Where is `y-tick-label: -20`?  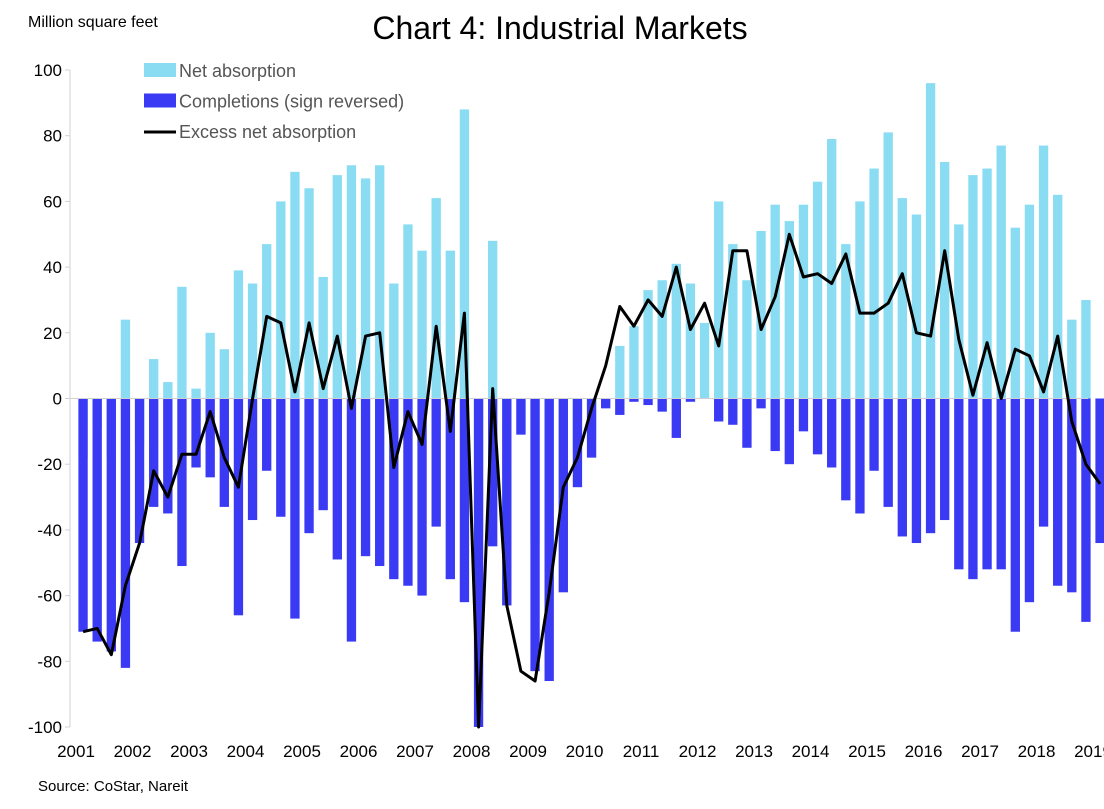 y-tick-label: -20 is located at coordinates (49, 464).